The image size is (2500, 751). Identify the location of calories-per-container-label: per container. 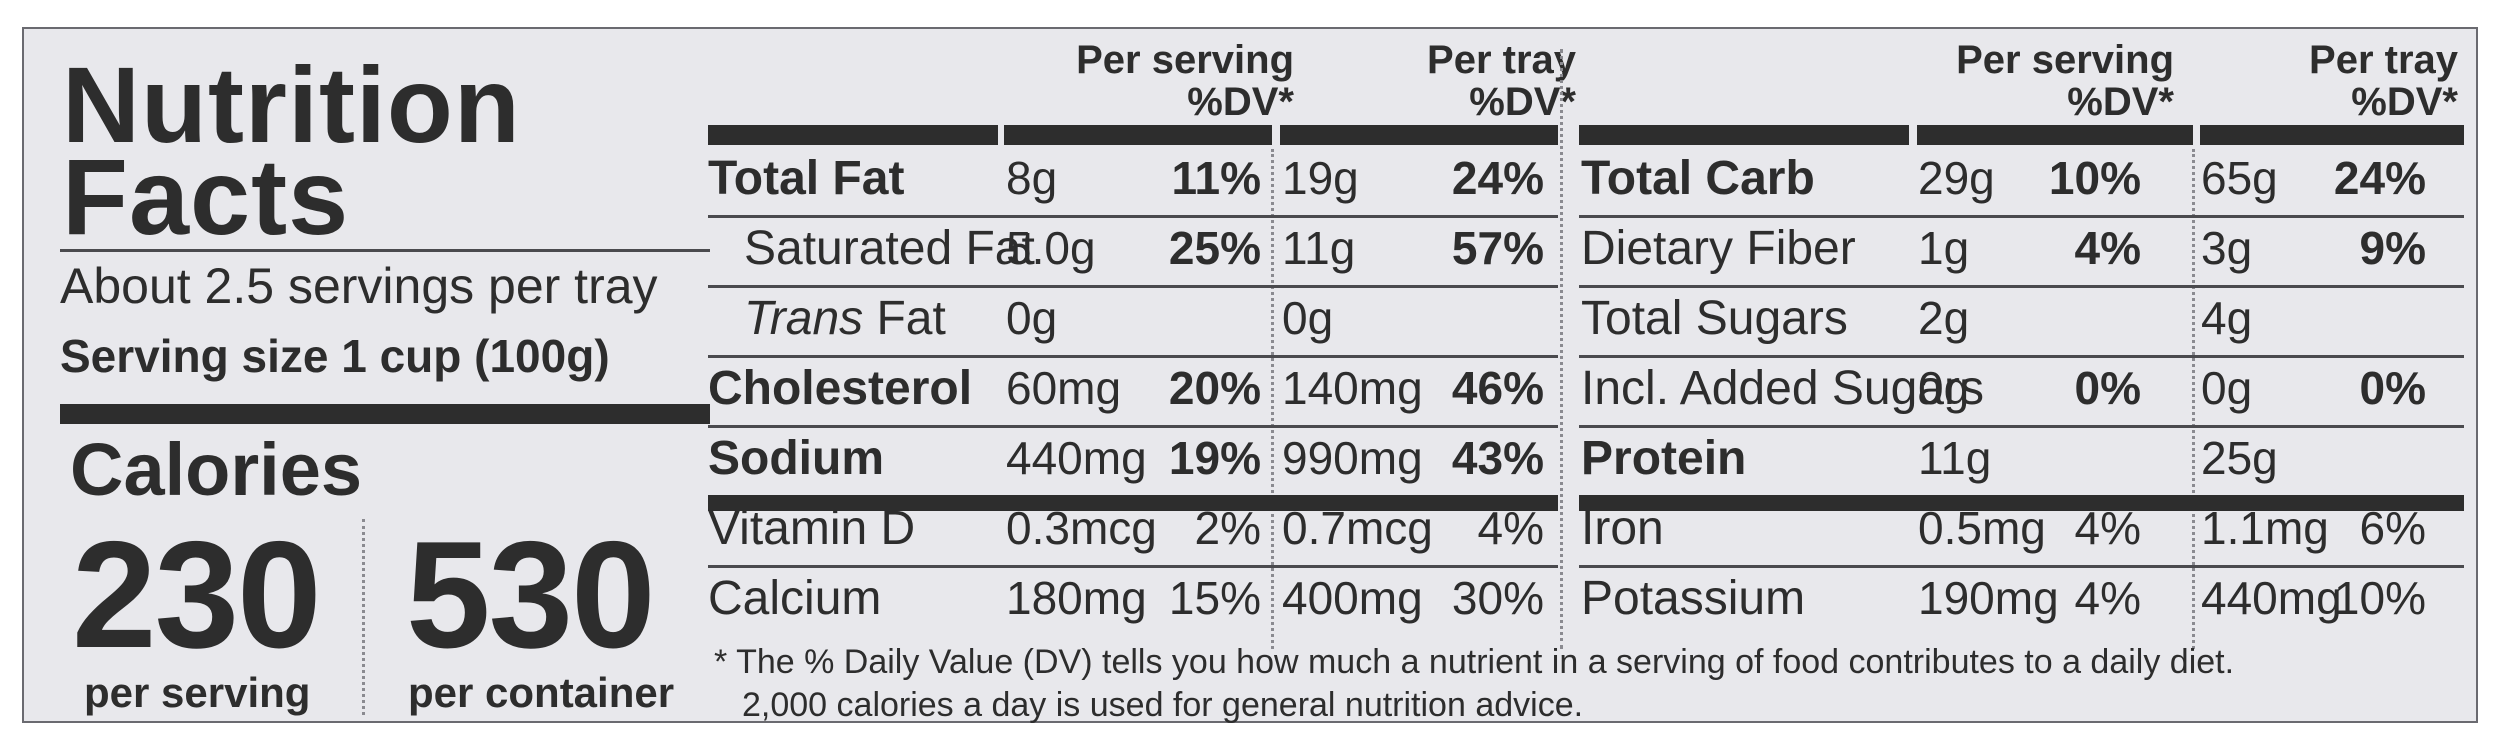
(541, 692).